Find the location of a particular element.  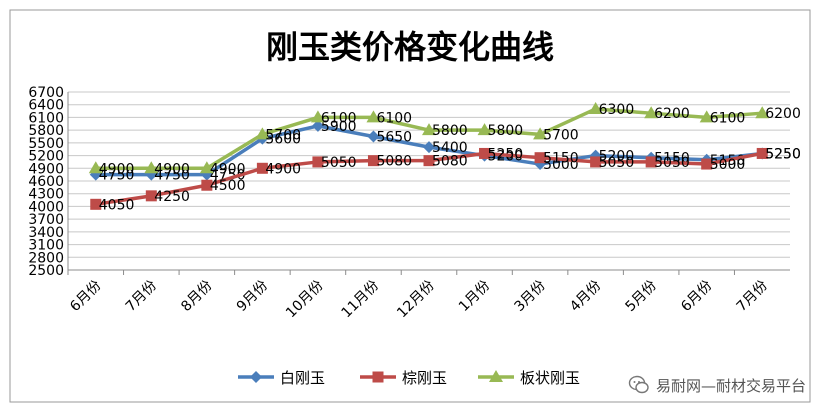

y-tick-label: 5500 is located at coordinates (46, 144).